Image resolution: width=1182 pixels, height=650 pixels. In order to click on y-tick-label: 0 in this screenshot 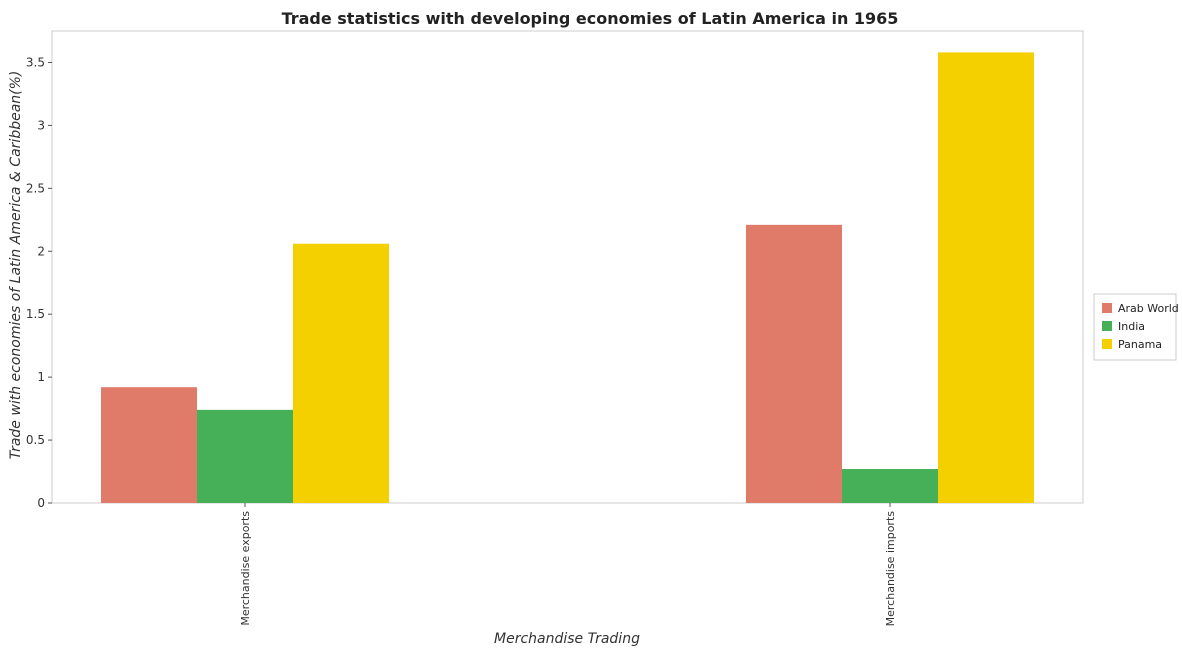, I will do `click(41, 503)`.